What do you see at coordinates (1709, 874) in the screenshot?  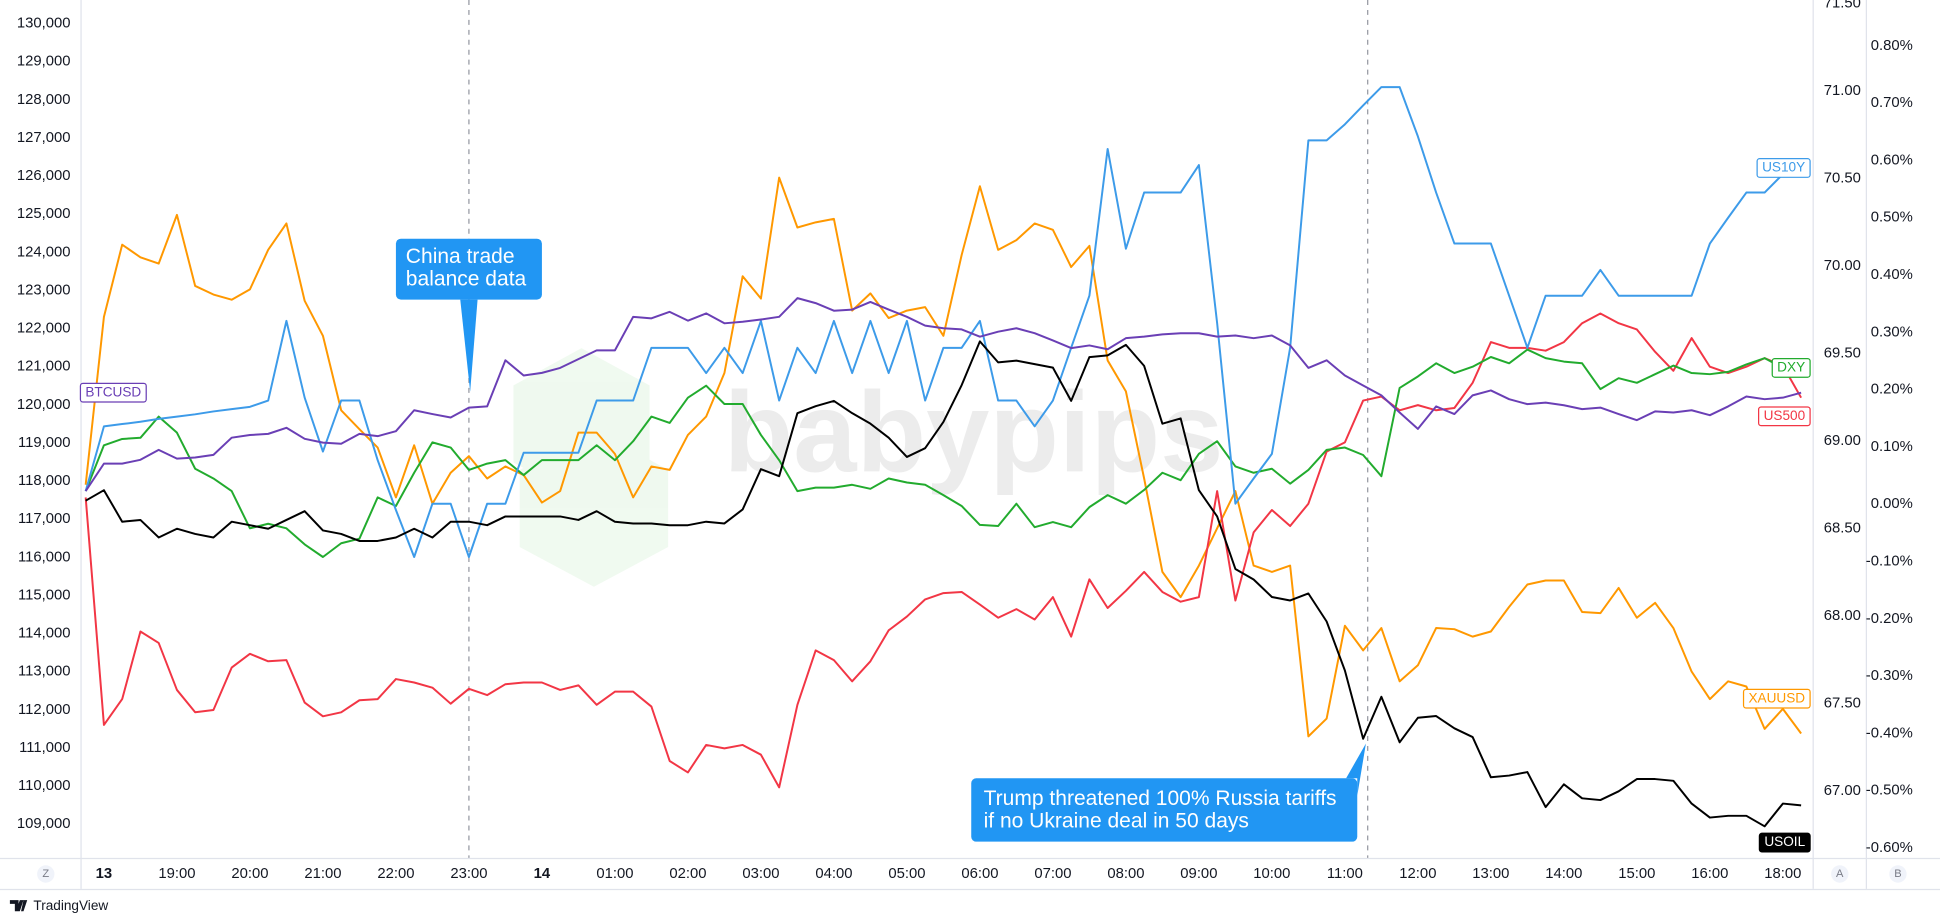 I see `x-tick-label: 16:00` at bounding box center [1709, 874].